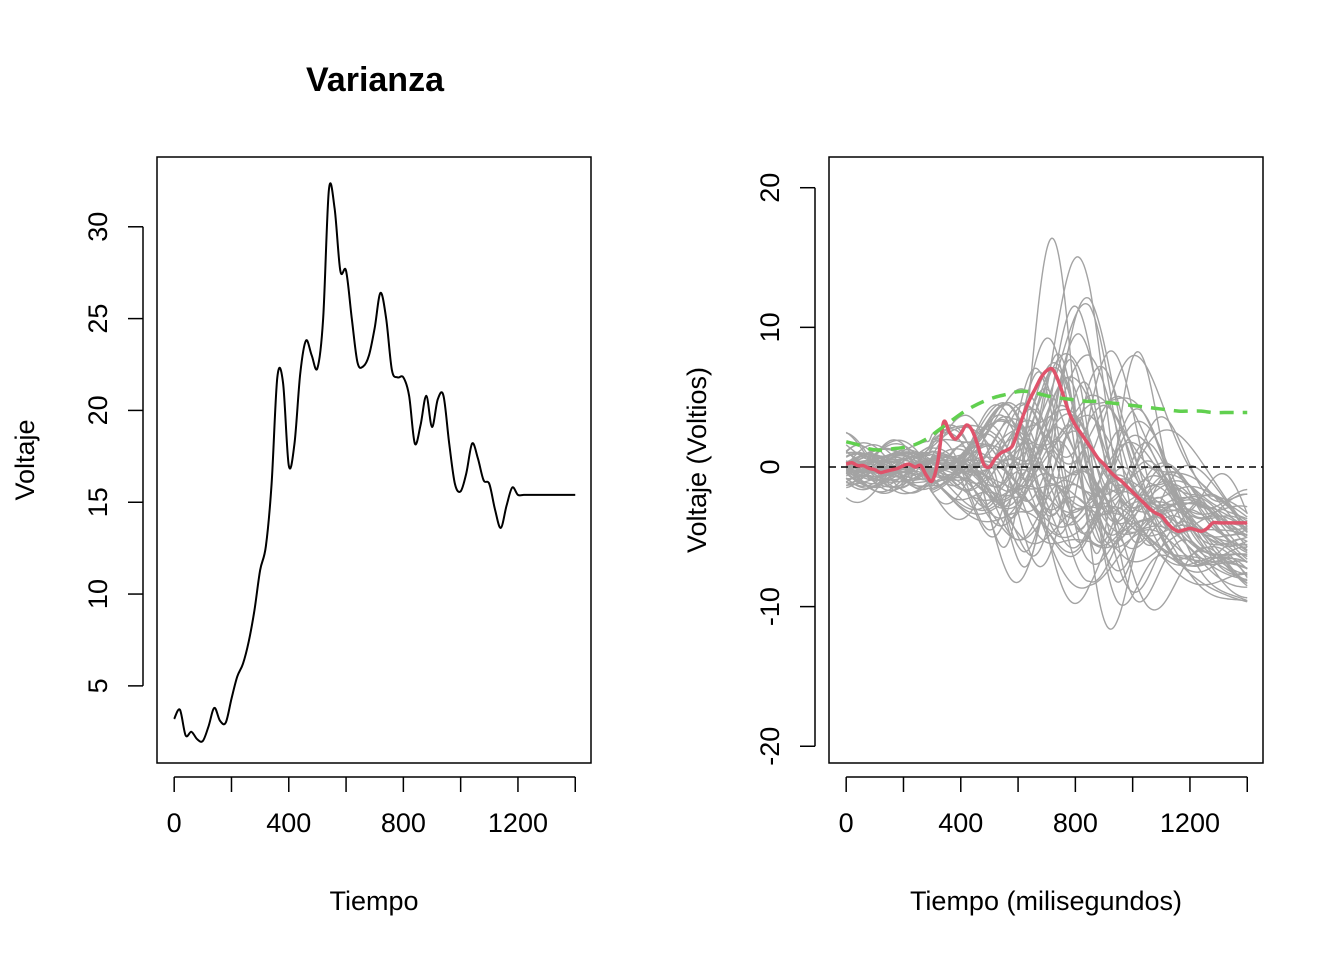  Describe the element at coordinates (288, 823) in the screenshot. I see `left-x-tick-label: 400` at that location.